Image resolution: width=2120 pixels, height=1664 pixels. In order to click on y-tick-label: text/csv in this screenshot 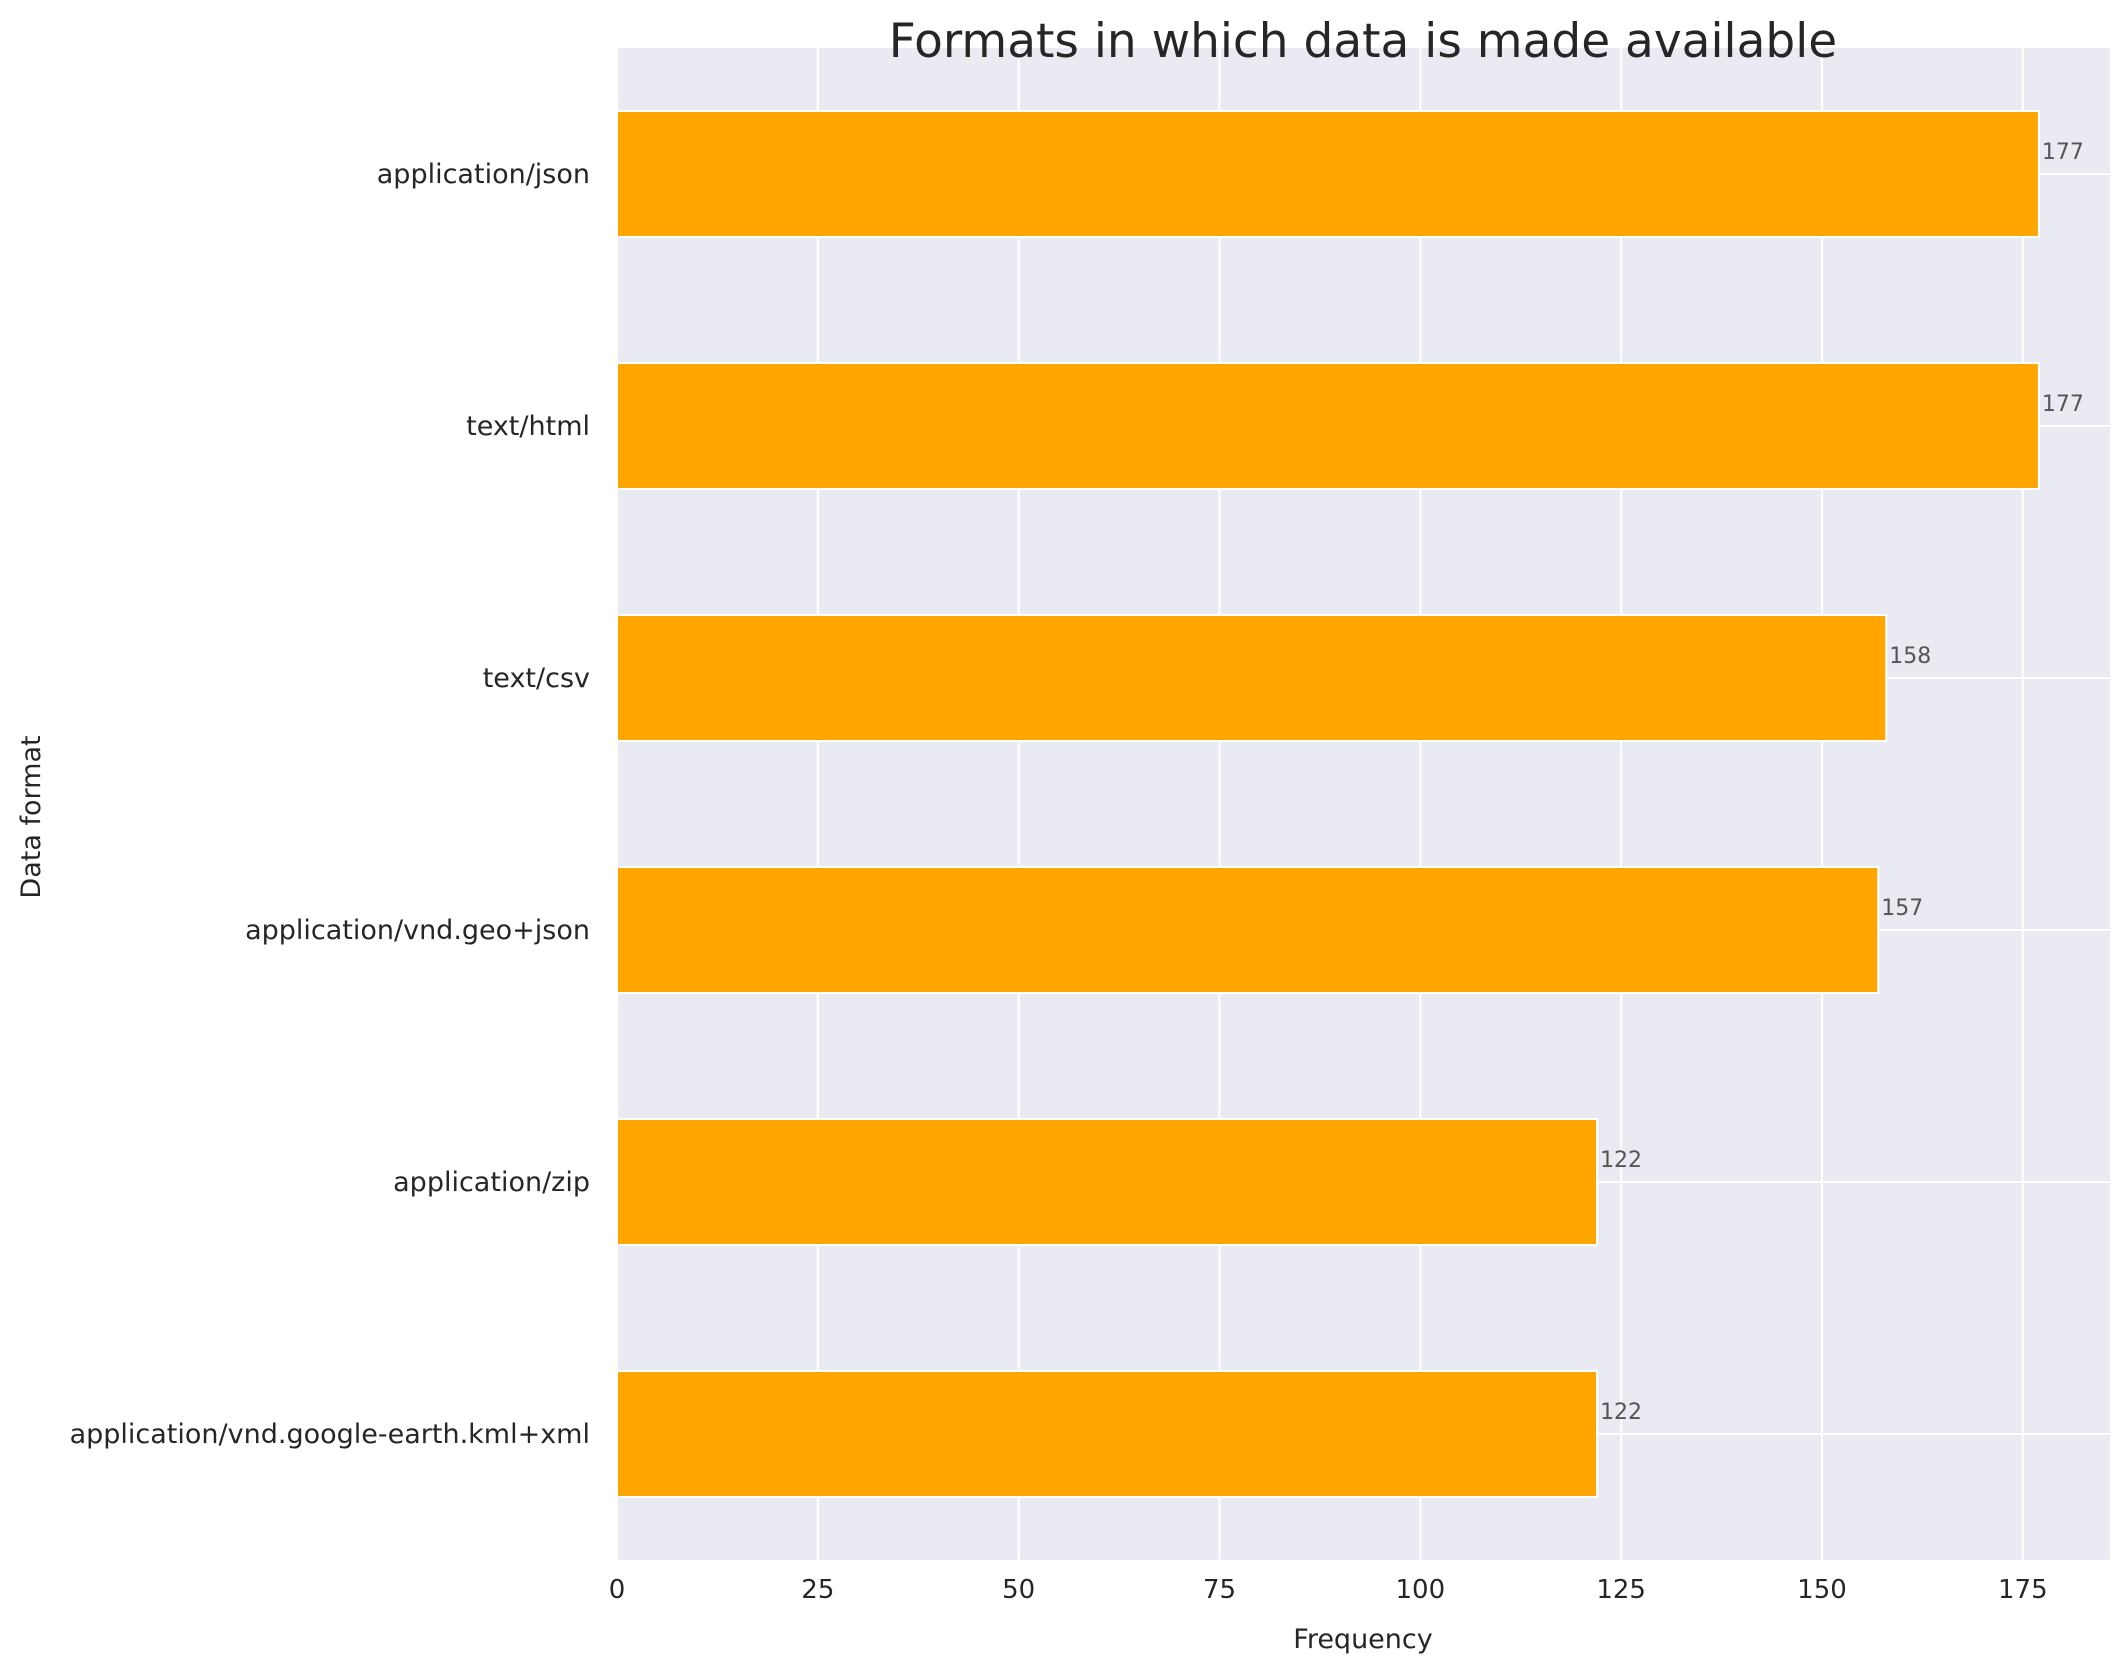, I will do `click(536, 678)`.